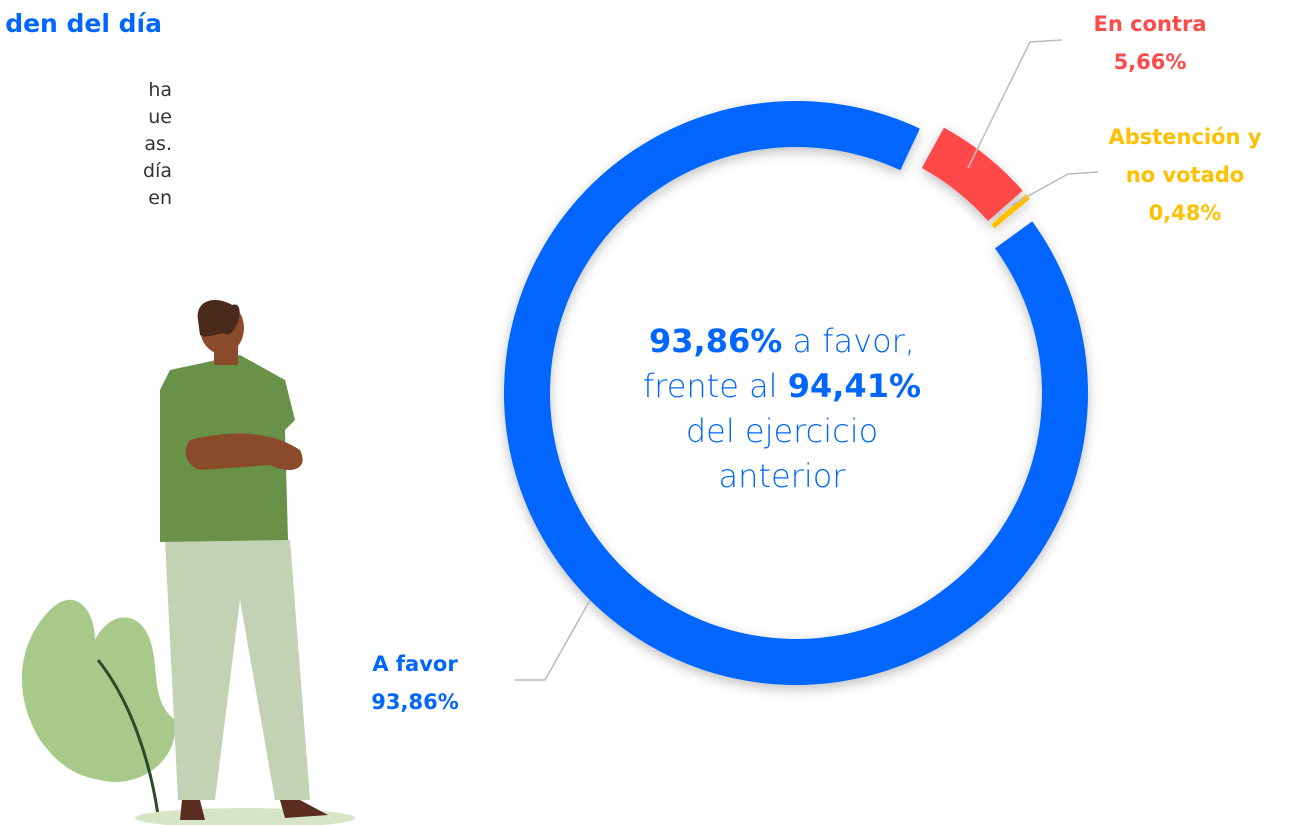 The image size is (1294, 825). Describe the element at coordinates (1150, 62) in the screenshot. I see `label-value: 5,66%` at that location.